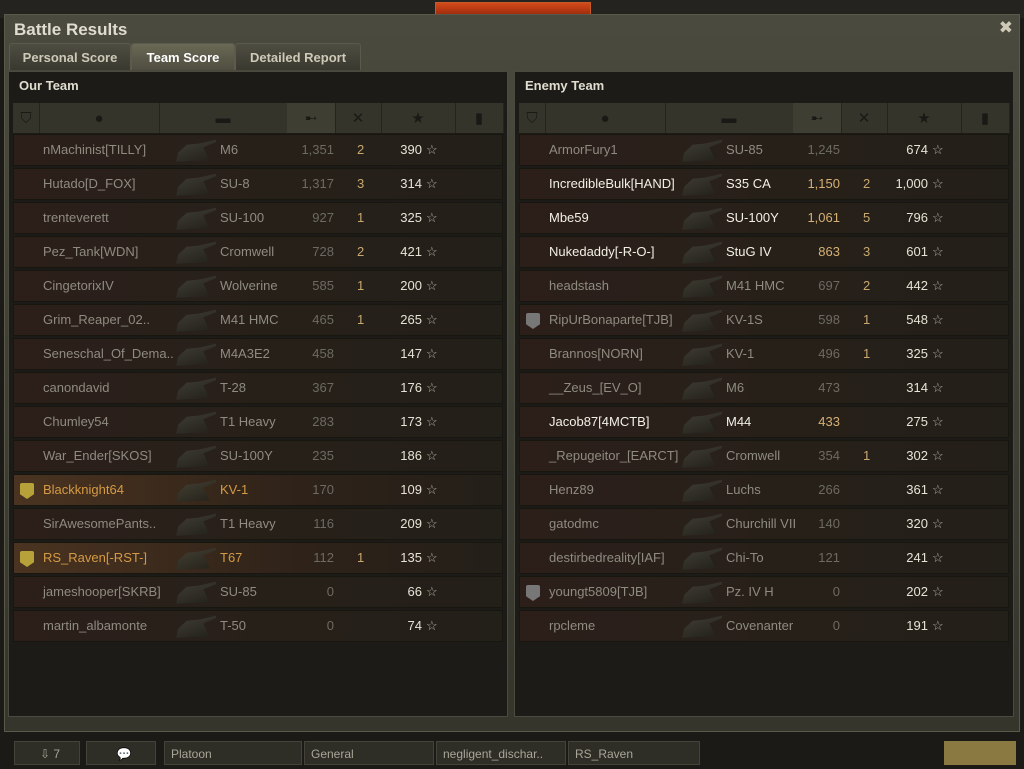 The height and width of the screenshot is (769, 1024). I want to click on xp-value: 1,000, so click(911, 183).